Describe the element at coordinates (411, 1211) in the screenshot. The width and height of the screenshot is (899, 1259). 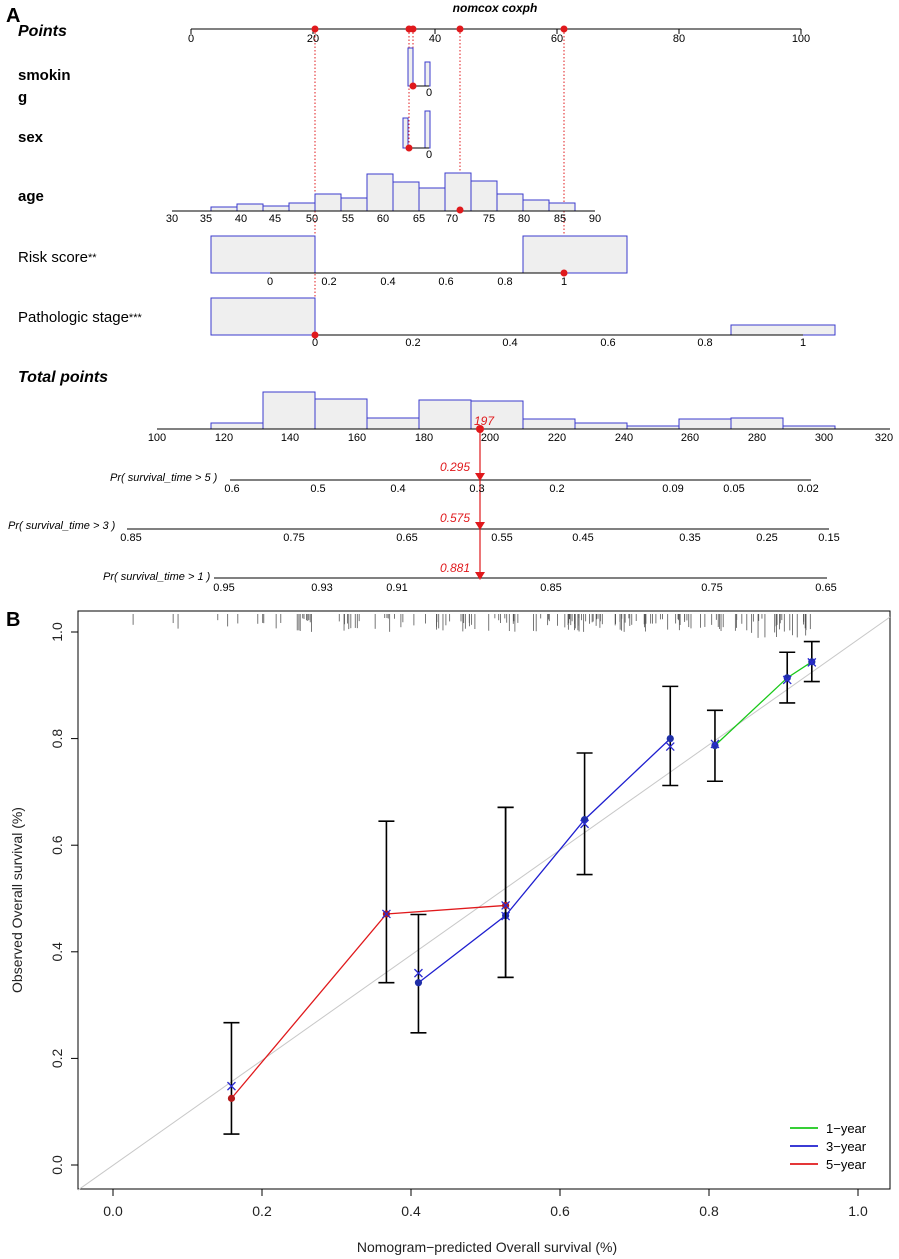
I see `x-tick-label: 0.4` at that location.